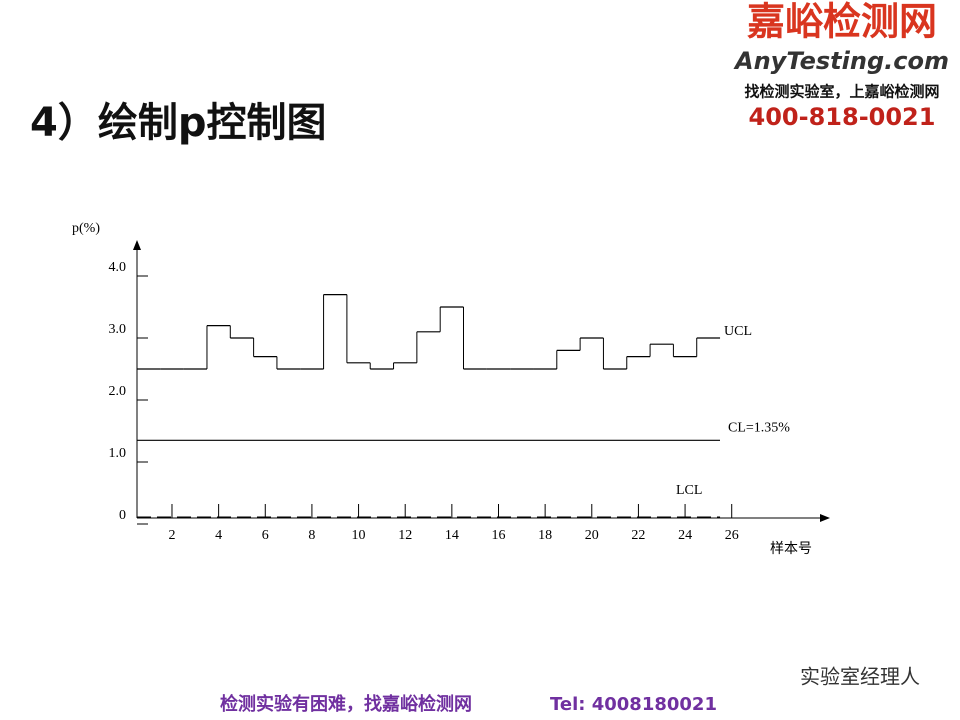 The height and width of the screenshot is (720, 960). Describe the element at coordinates (118, 329) in the screenshot. I see `y-tick-label: 3.0` at that location.